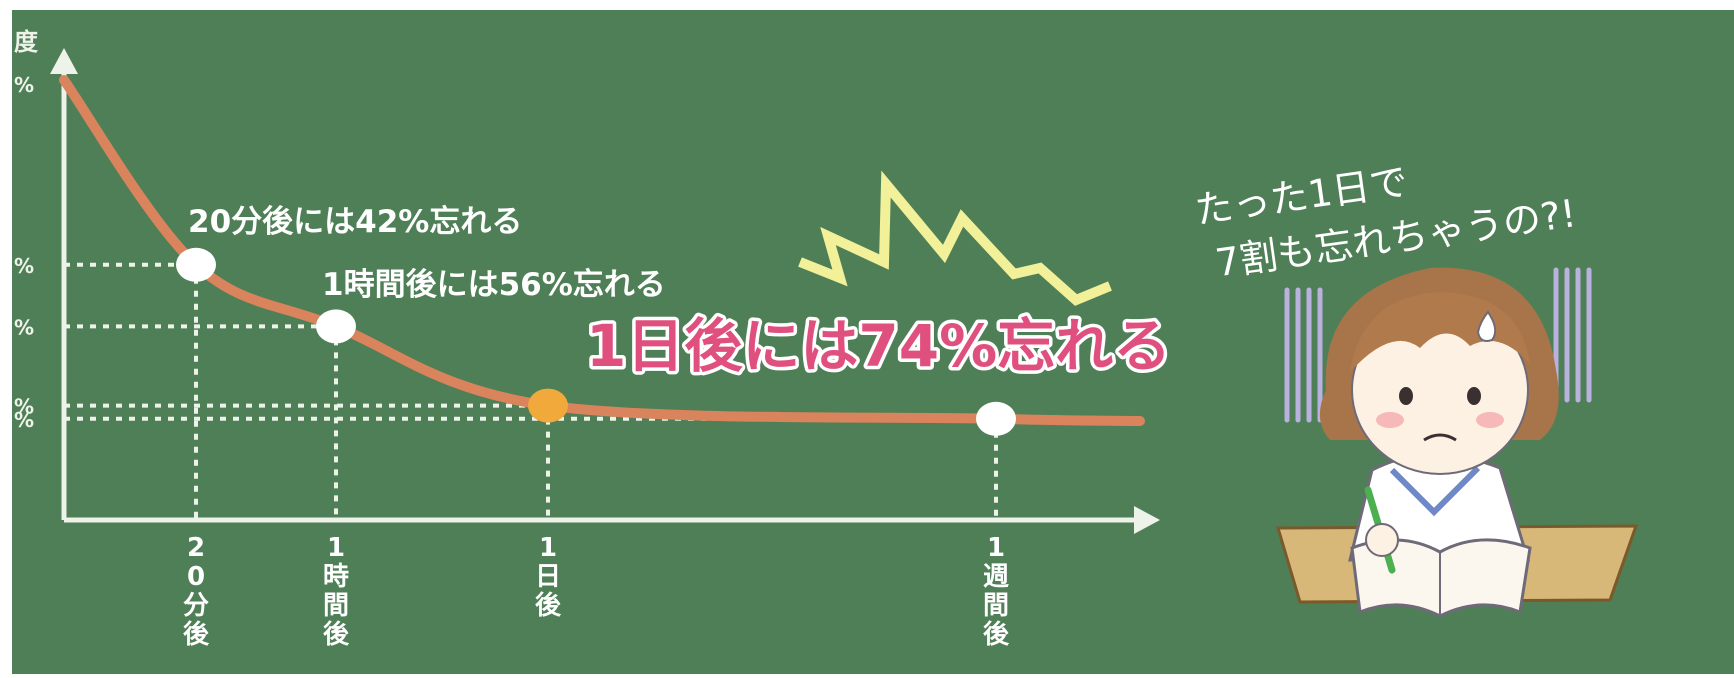  Describe the element at coordinates (878, 346) in the screenshot. I see `annotation-1day-highlight: 1日後には74%忘れる` at that location.